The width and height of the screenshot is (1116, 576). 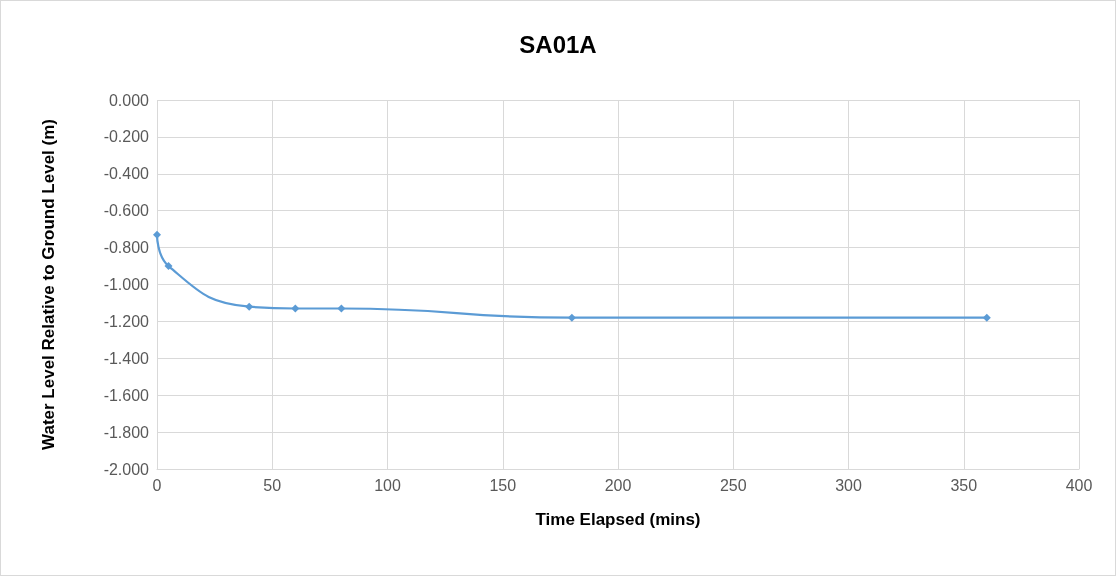 What do you see at coordinates (618, 519) in the screenshot?
I see `x-axis-title: Time Elapsed (mins)` at bounding box center [618, 519].